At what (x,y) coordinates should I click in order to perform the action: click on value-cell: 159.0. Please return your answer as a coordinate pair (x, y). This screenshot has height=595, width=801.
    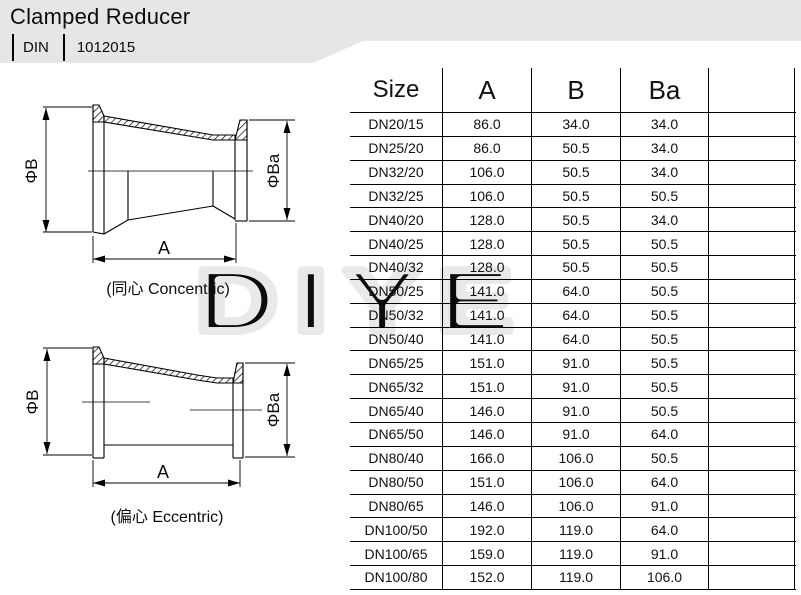
    Looking at the image, I should click on (486, 554).